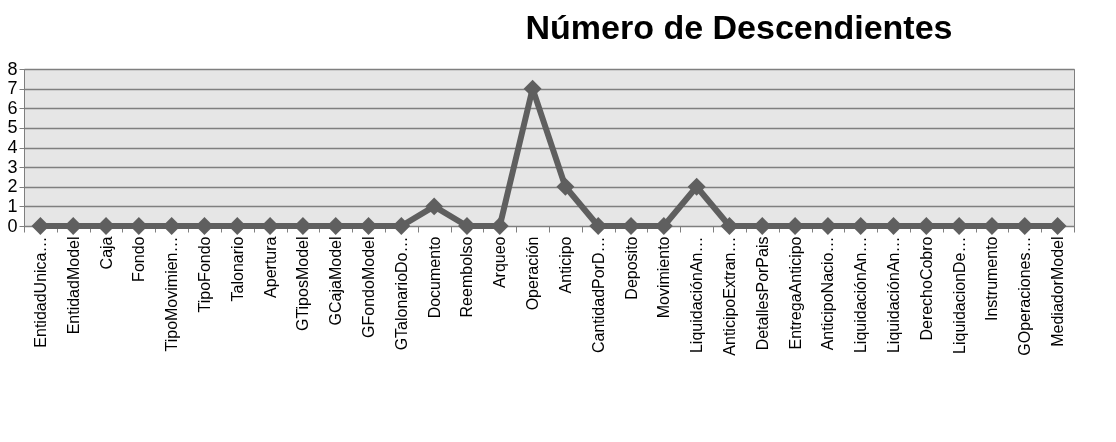 The image size is (1116, 442). What do you see at coordinates (664, 277) in the screenshot?
I see `x-tick-label: Movimiento` at bounding box center [664, 277].